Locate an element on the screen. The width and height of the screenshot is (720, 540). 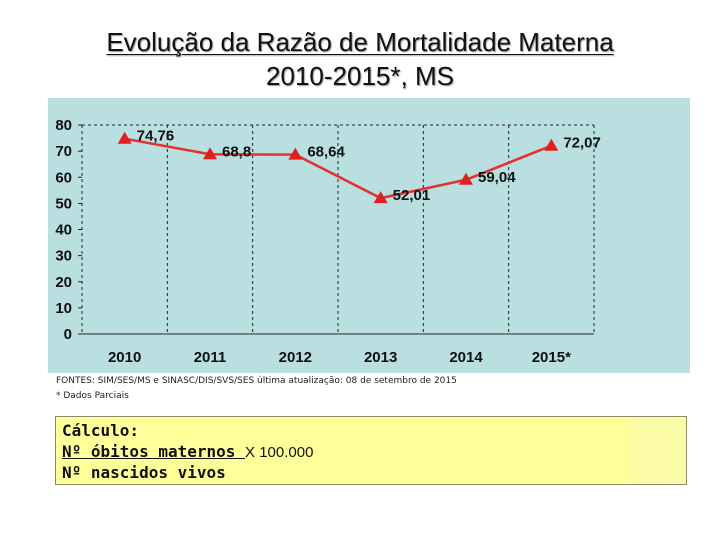
chart-title: Evolução da Razão de Mortalidade Materna is located at coordinates (360, 42).